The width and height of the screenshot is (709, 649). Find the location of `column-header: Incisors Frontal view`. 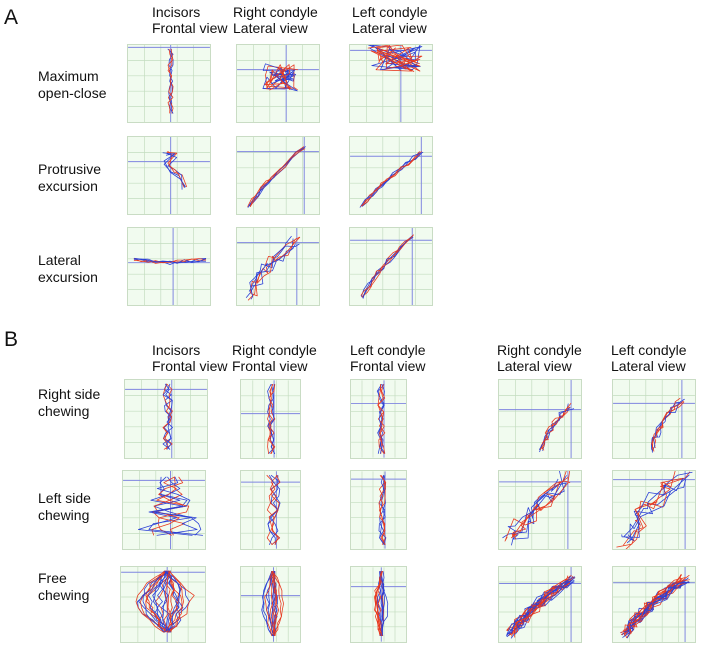

column-header: Incisors Frontal view is located at coordinates (190, 20).